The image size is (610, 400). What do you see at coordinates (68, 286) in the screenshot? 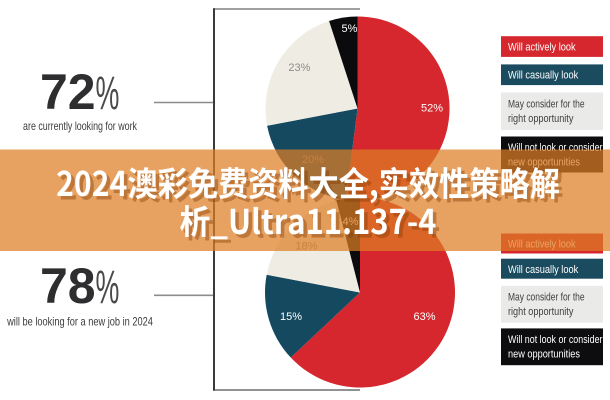
I see `svg-text: 78` at bounding box center [68, 286].